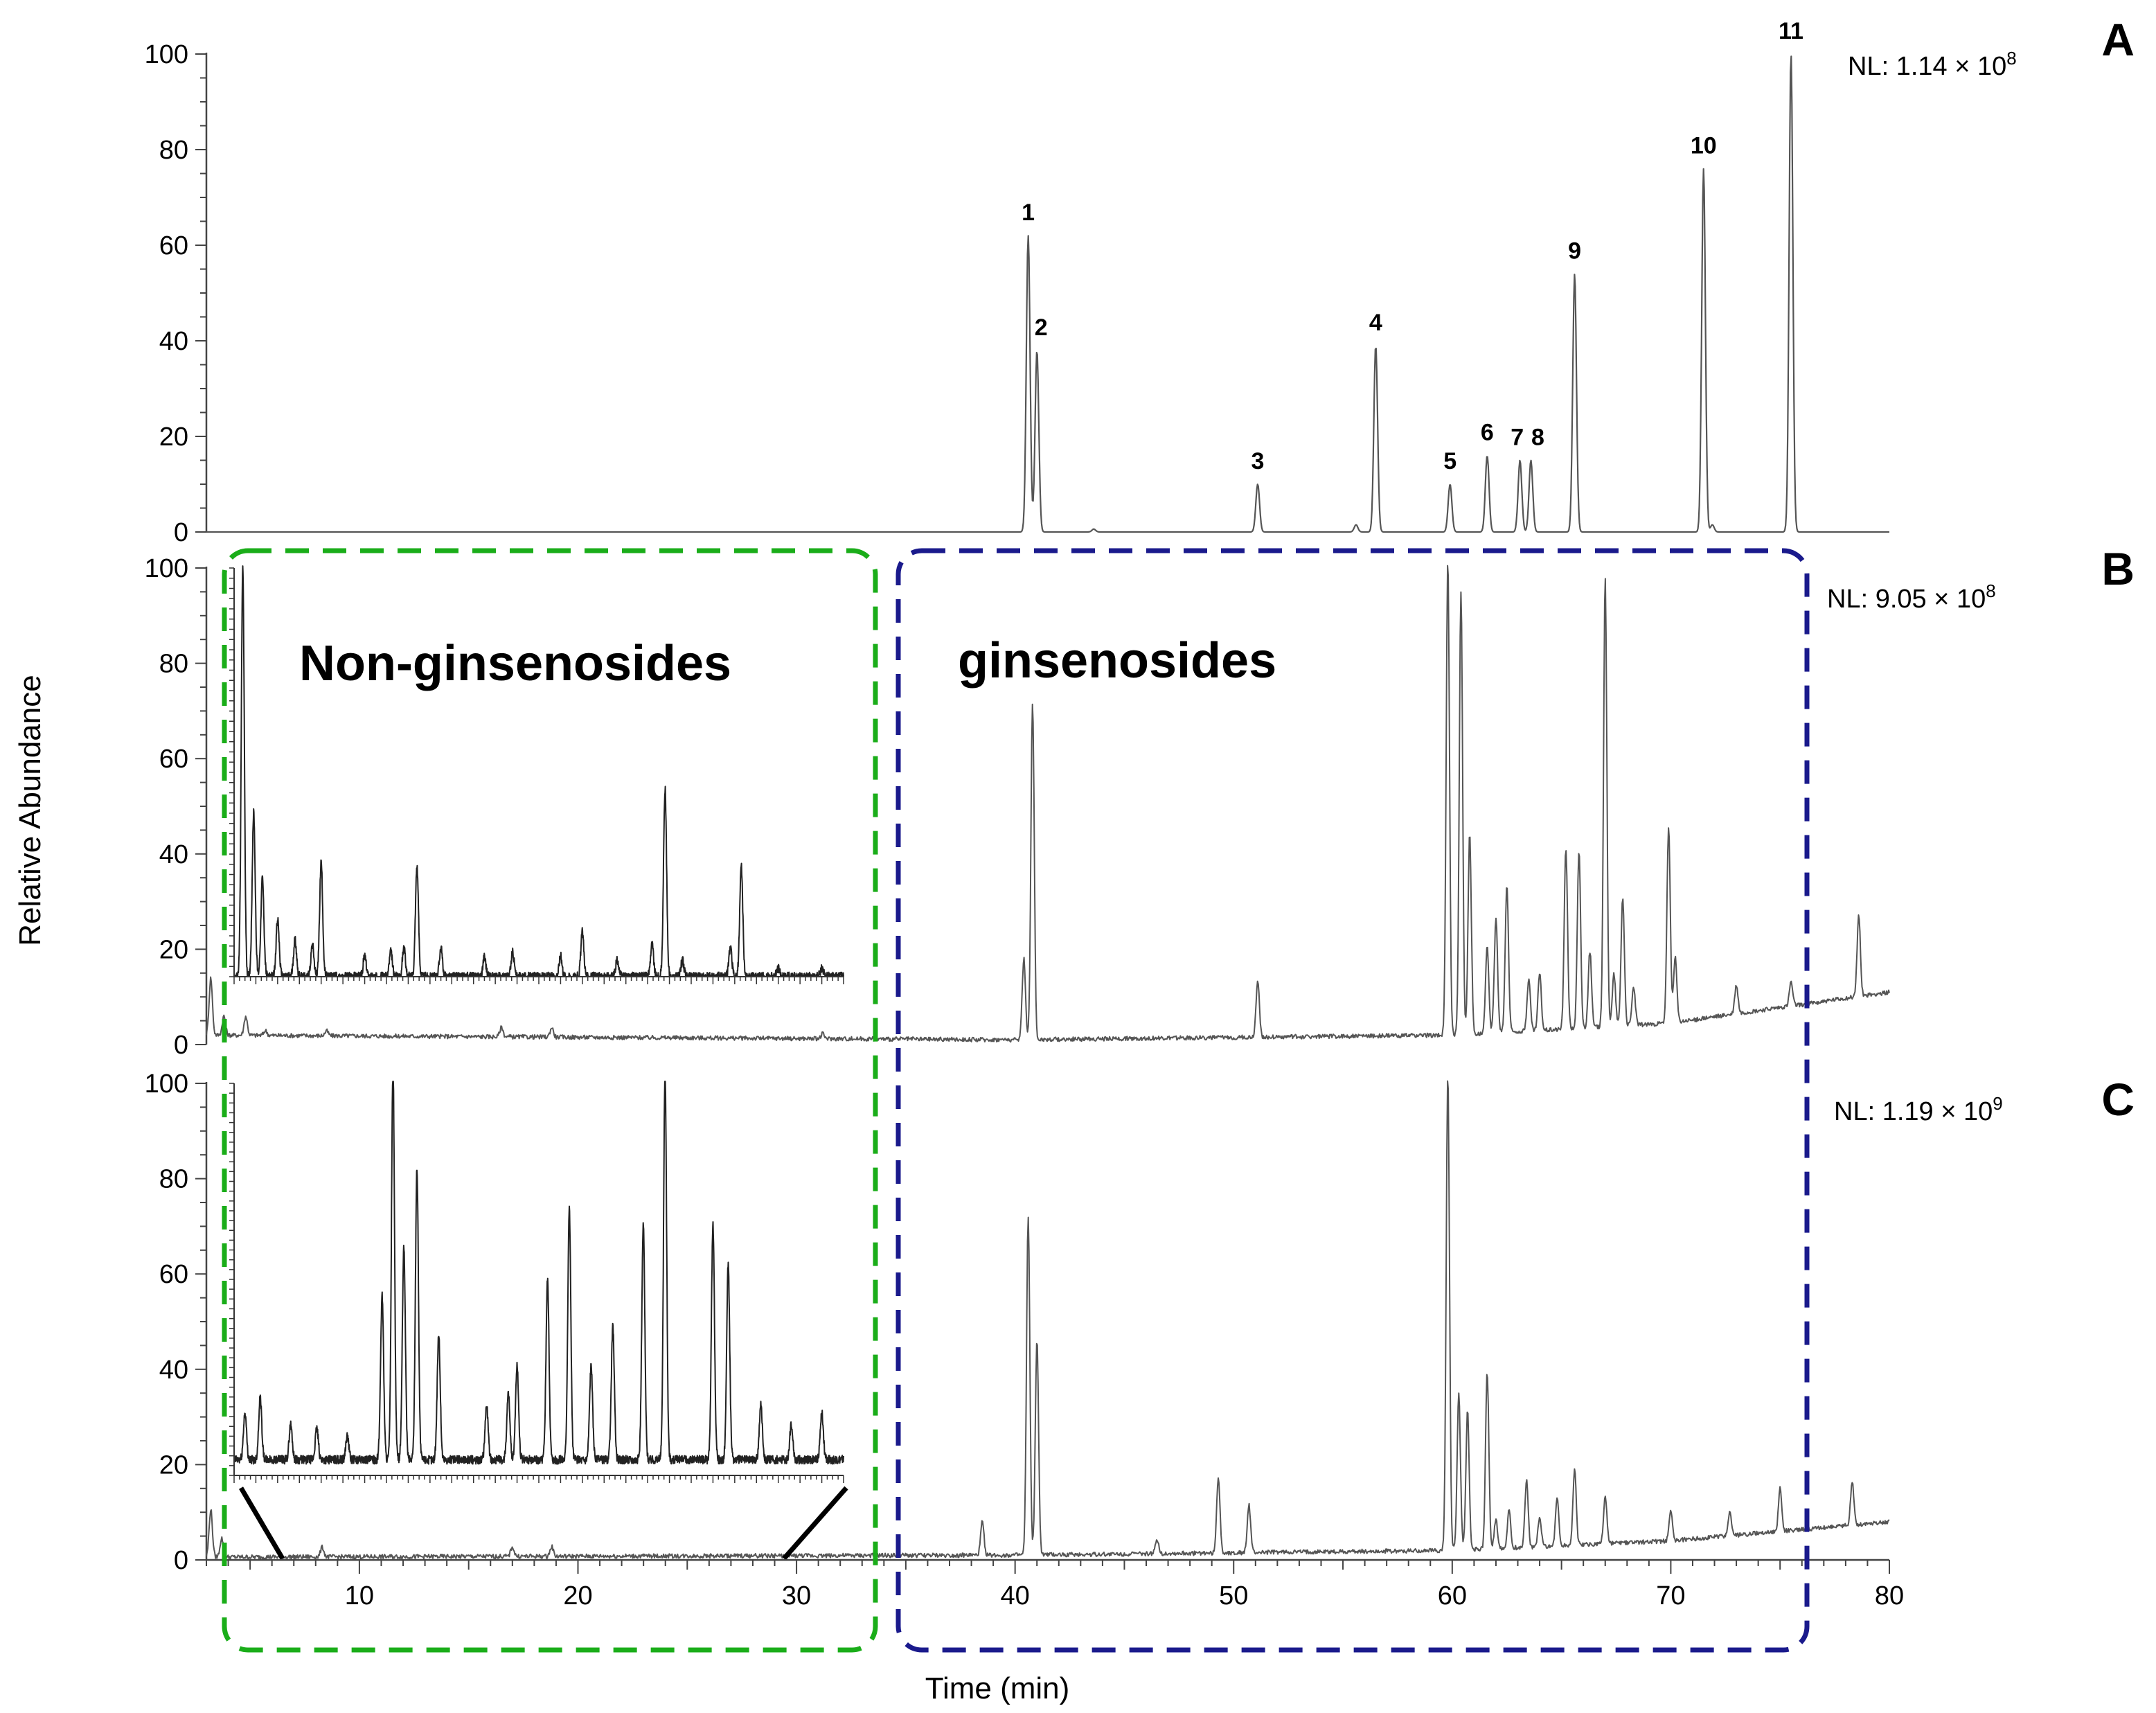 This screenshot has height=1713, width=2156. Describe the element at coordinates (1914, 1111) in the screenshot. I see `panel-c-nl-text: NL: 1.19 × 10` at that location.